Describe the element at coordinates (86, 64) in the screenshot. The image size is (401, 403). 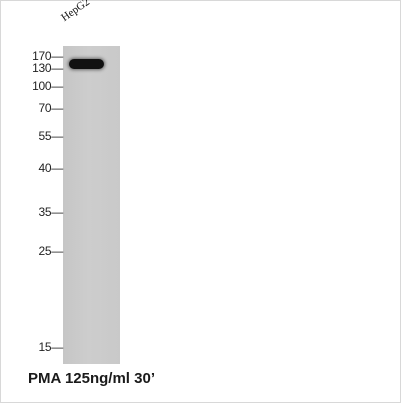
I see `protein-band` at that location.